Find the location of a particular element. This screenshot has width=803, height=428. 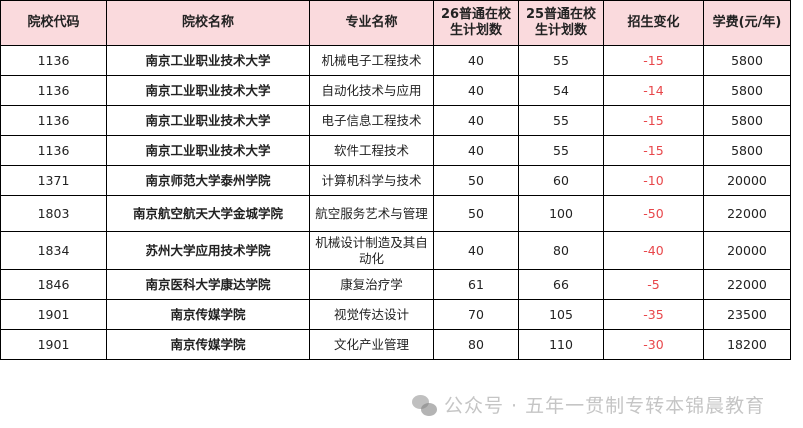

cell-major-name: 机械设计制造及其自动化 is located at coordinates (371, 250).